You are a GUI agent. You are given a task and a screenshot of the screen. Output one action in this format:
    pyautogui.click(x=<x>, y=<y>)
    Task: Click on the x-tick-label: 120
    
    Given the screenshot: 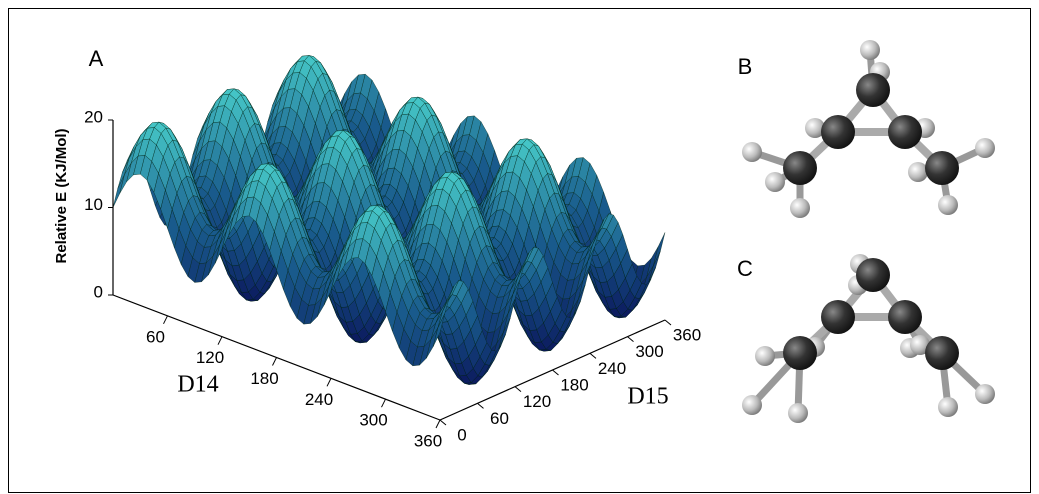 What is the action you would take?
    pyautogui.click(x=210, y=357)
    